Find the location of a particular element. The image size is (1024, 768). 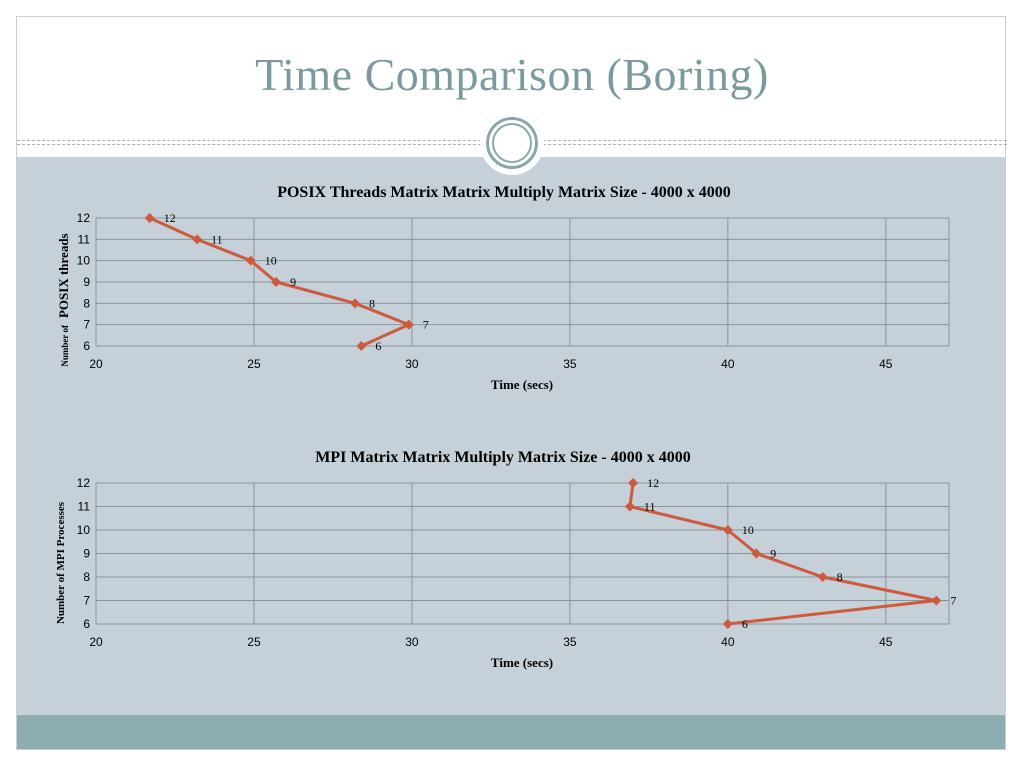

mpi-y-tick-label: 9 is located at coordinates (86, 554).